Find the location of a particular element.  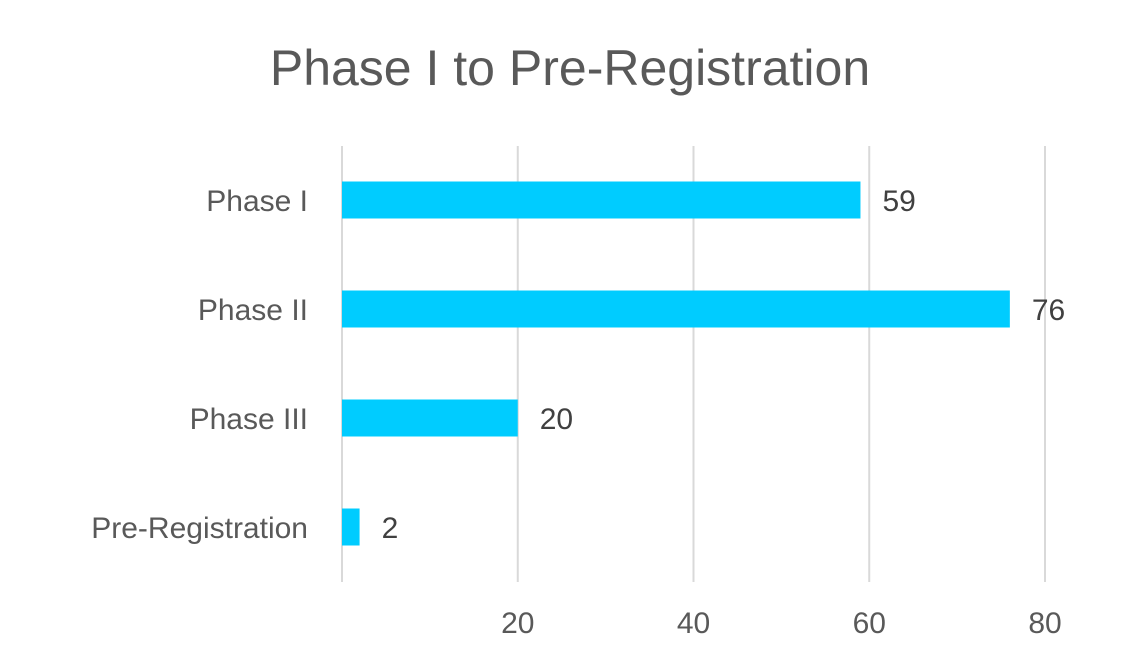

chart-title: Phase I to Pre-Registration is located at coordinates (570, 68).